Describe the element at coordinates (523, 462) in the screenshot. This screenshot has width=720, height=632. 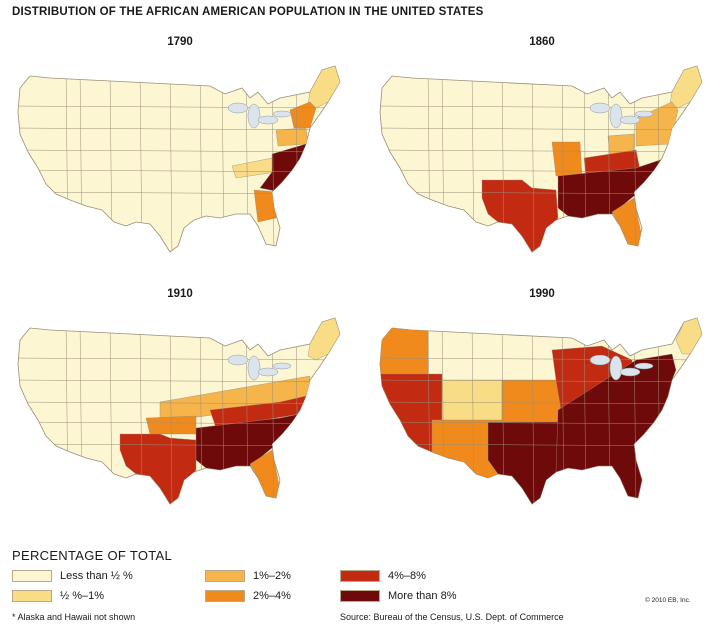
I see `region-texas-oklahoma` at that location.